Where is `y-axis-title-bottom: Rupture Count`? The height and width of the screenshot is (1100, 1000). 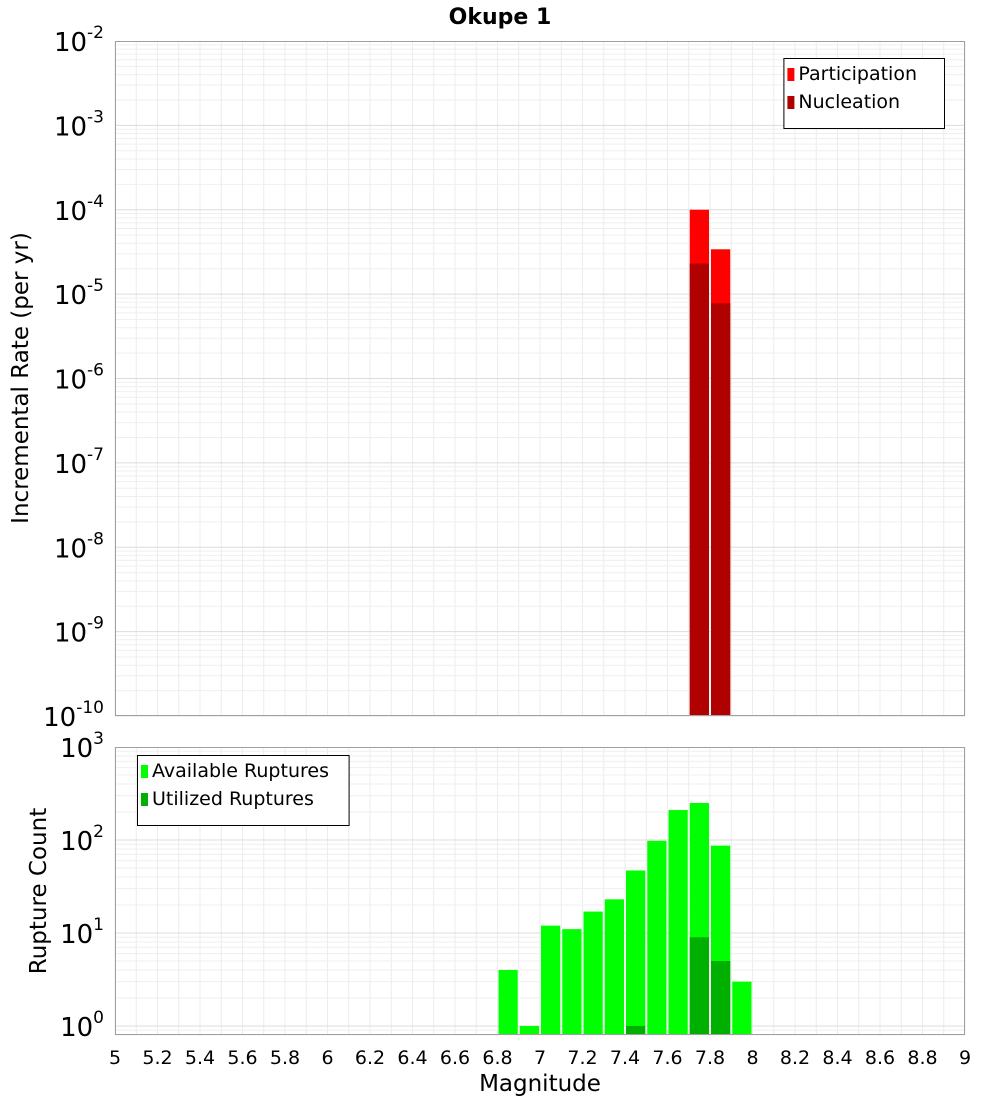
y-axis-title-bottom: Rupture Count is located at coordinates (39, 891).